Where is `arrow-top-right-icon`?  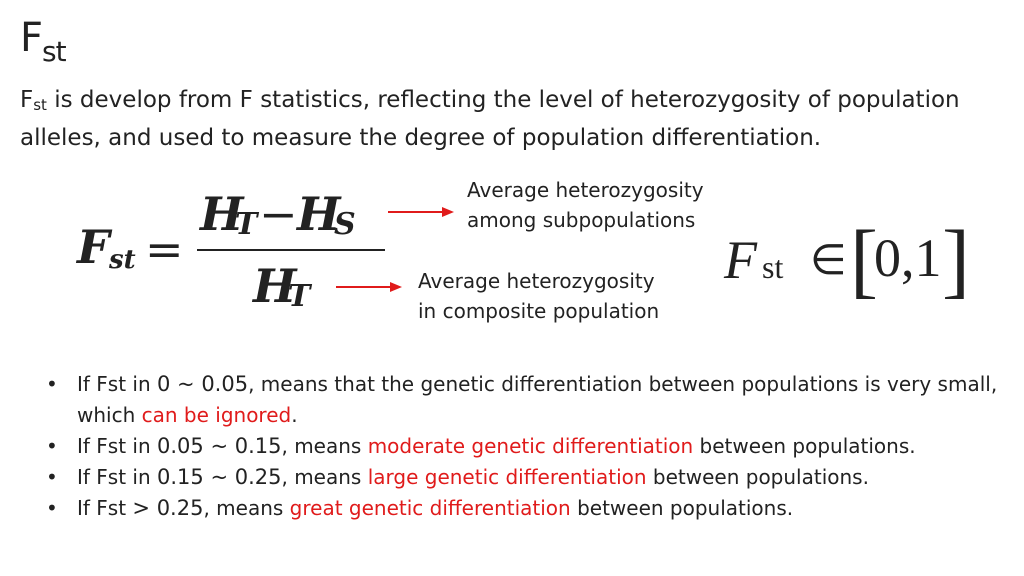 arrow-top-right-icon is located at coordinates (421, 212).